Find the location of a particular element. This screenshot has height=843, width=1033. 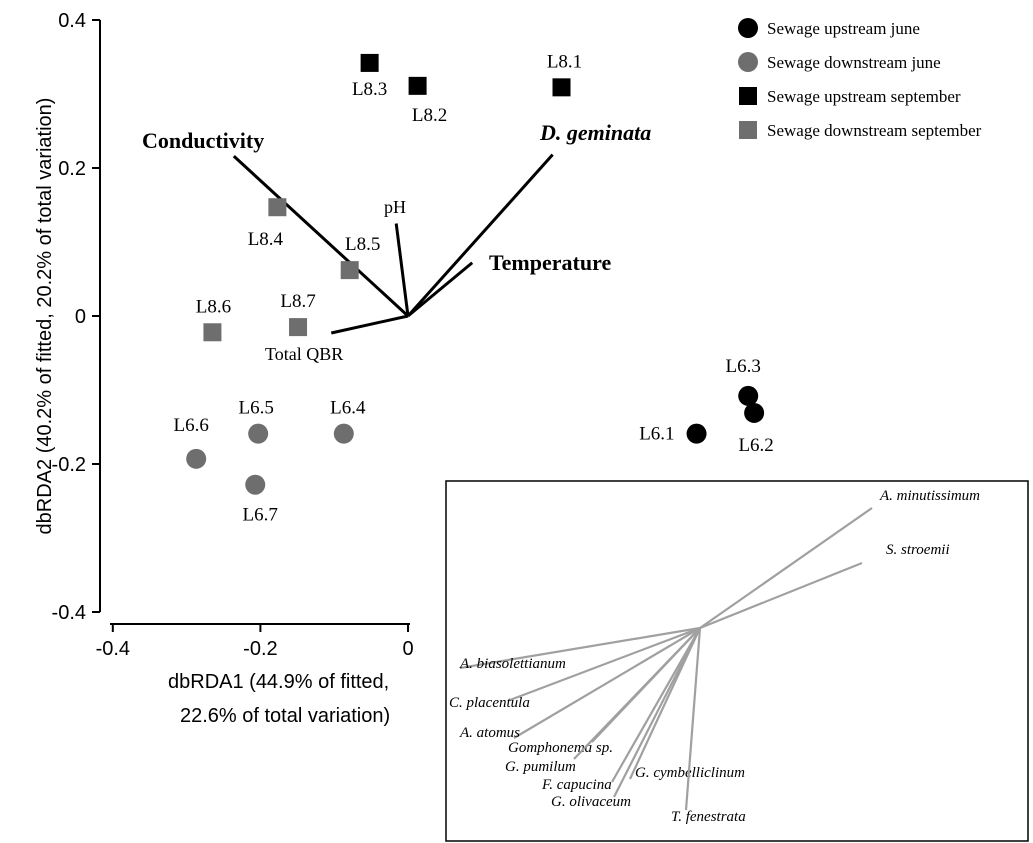

species-vector-f-capucina is located at coordinates (656, 705).